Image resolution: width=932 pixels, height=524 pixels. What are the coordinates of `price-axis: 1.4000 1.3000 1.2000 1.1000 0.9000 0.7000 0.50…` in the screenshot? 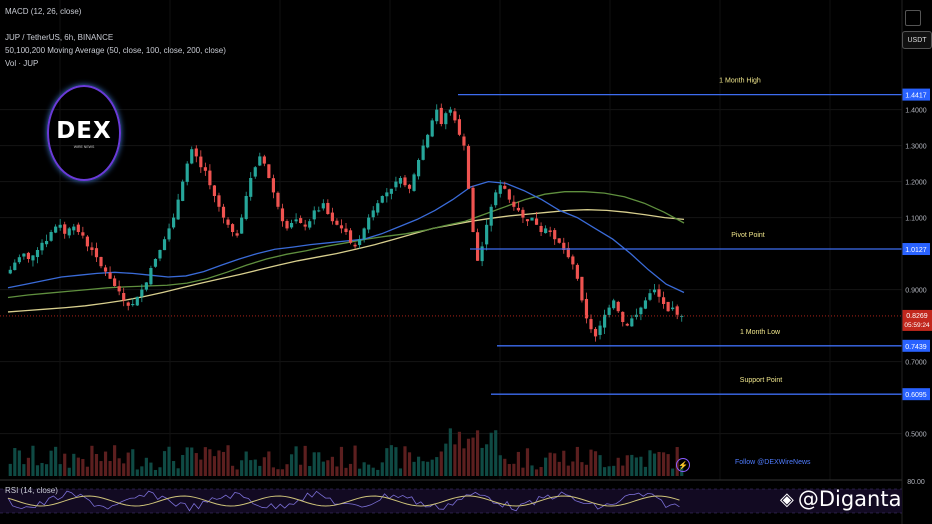 It's located at (914, 262).